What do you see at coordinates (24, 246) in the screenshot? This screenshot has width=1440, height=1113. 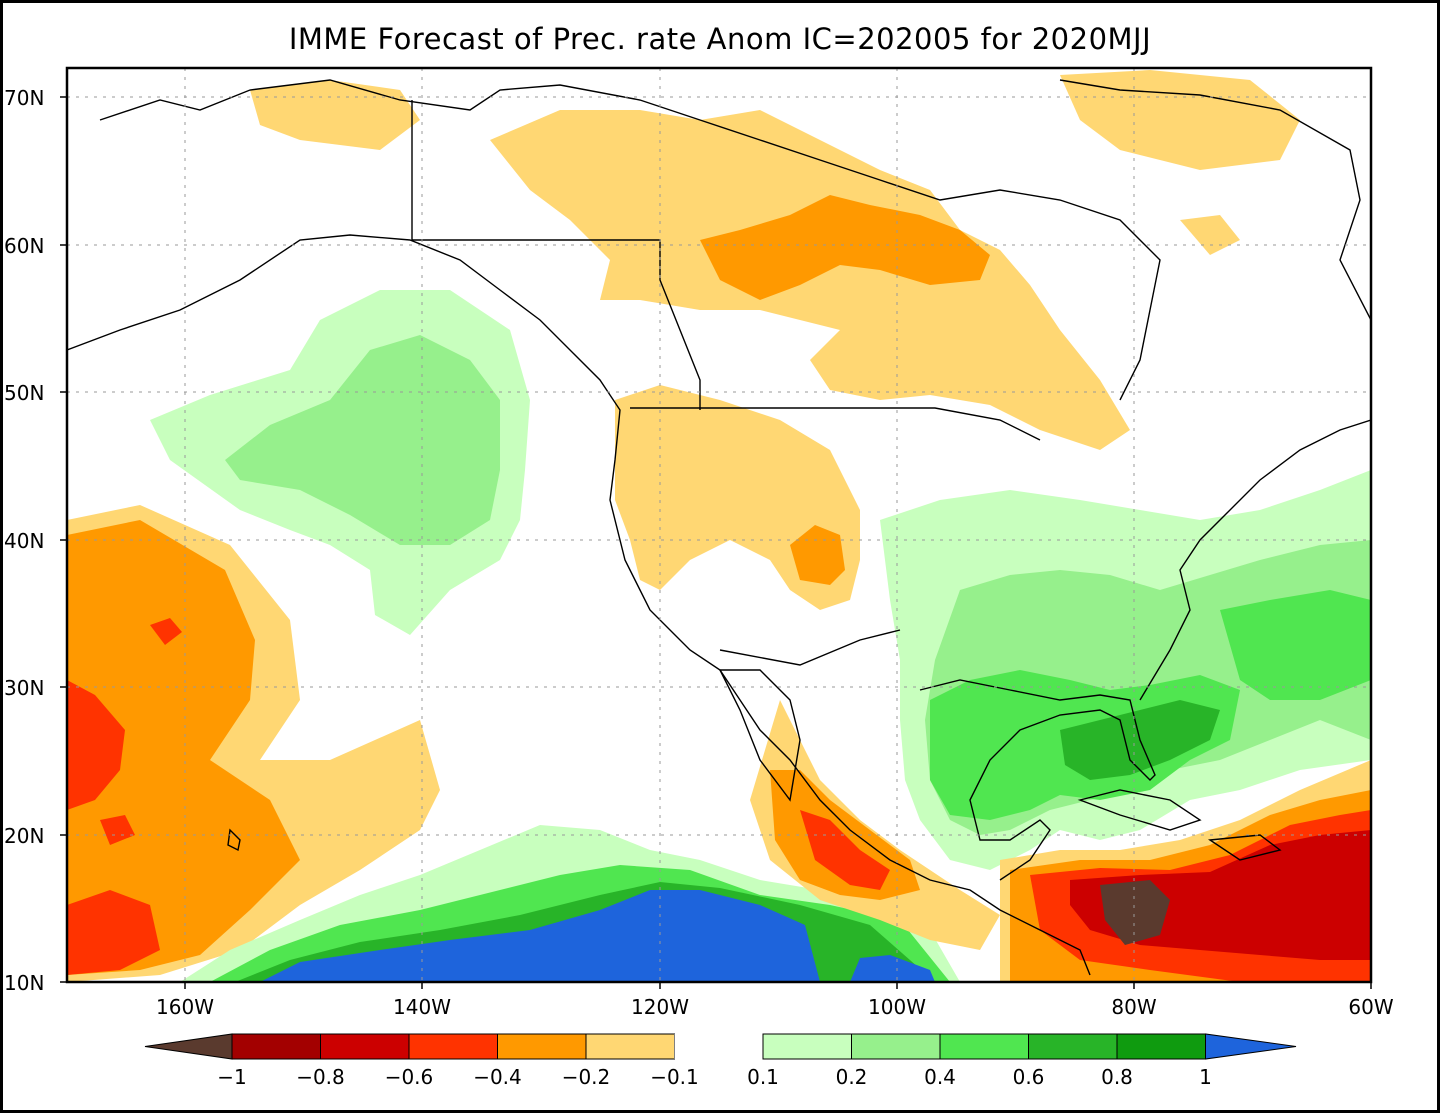 I see `lat-label: 60N` at bounding box center [24, 246].